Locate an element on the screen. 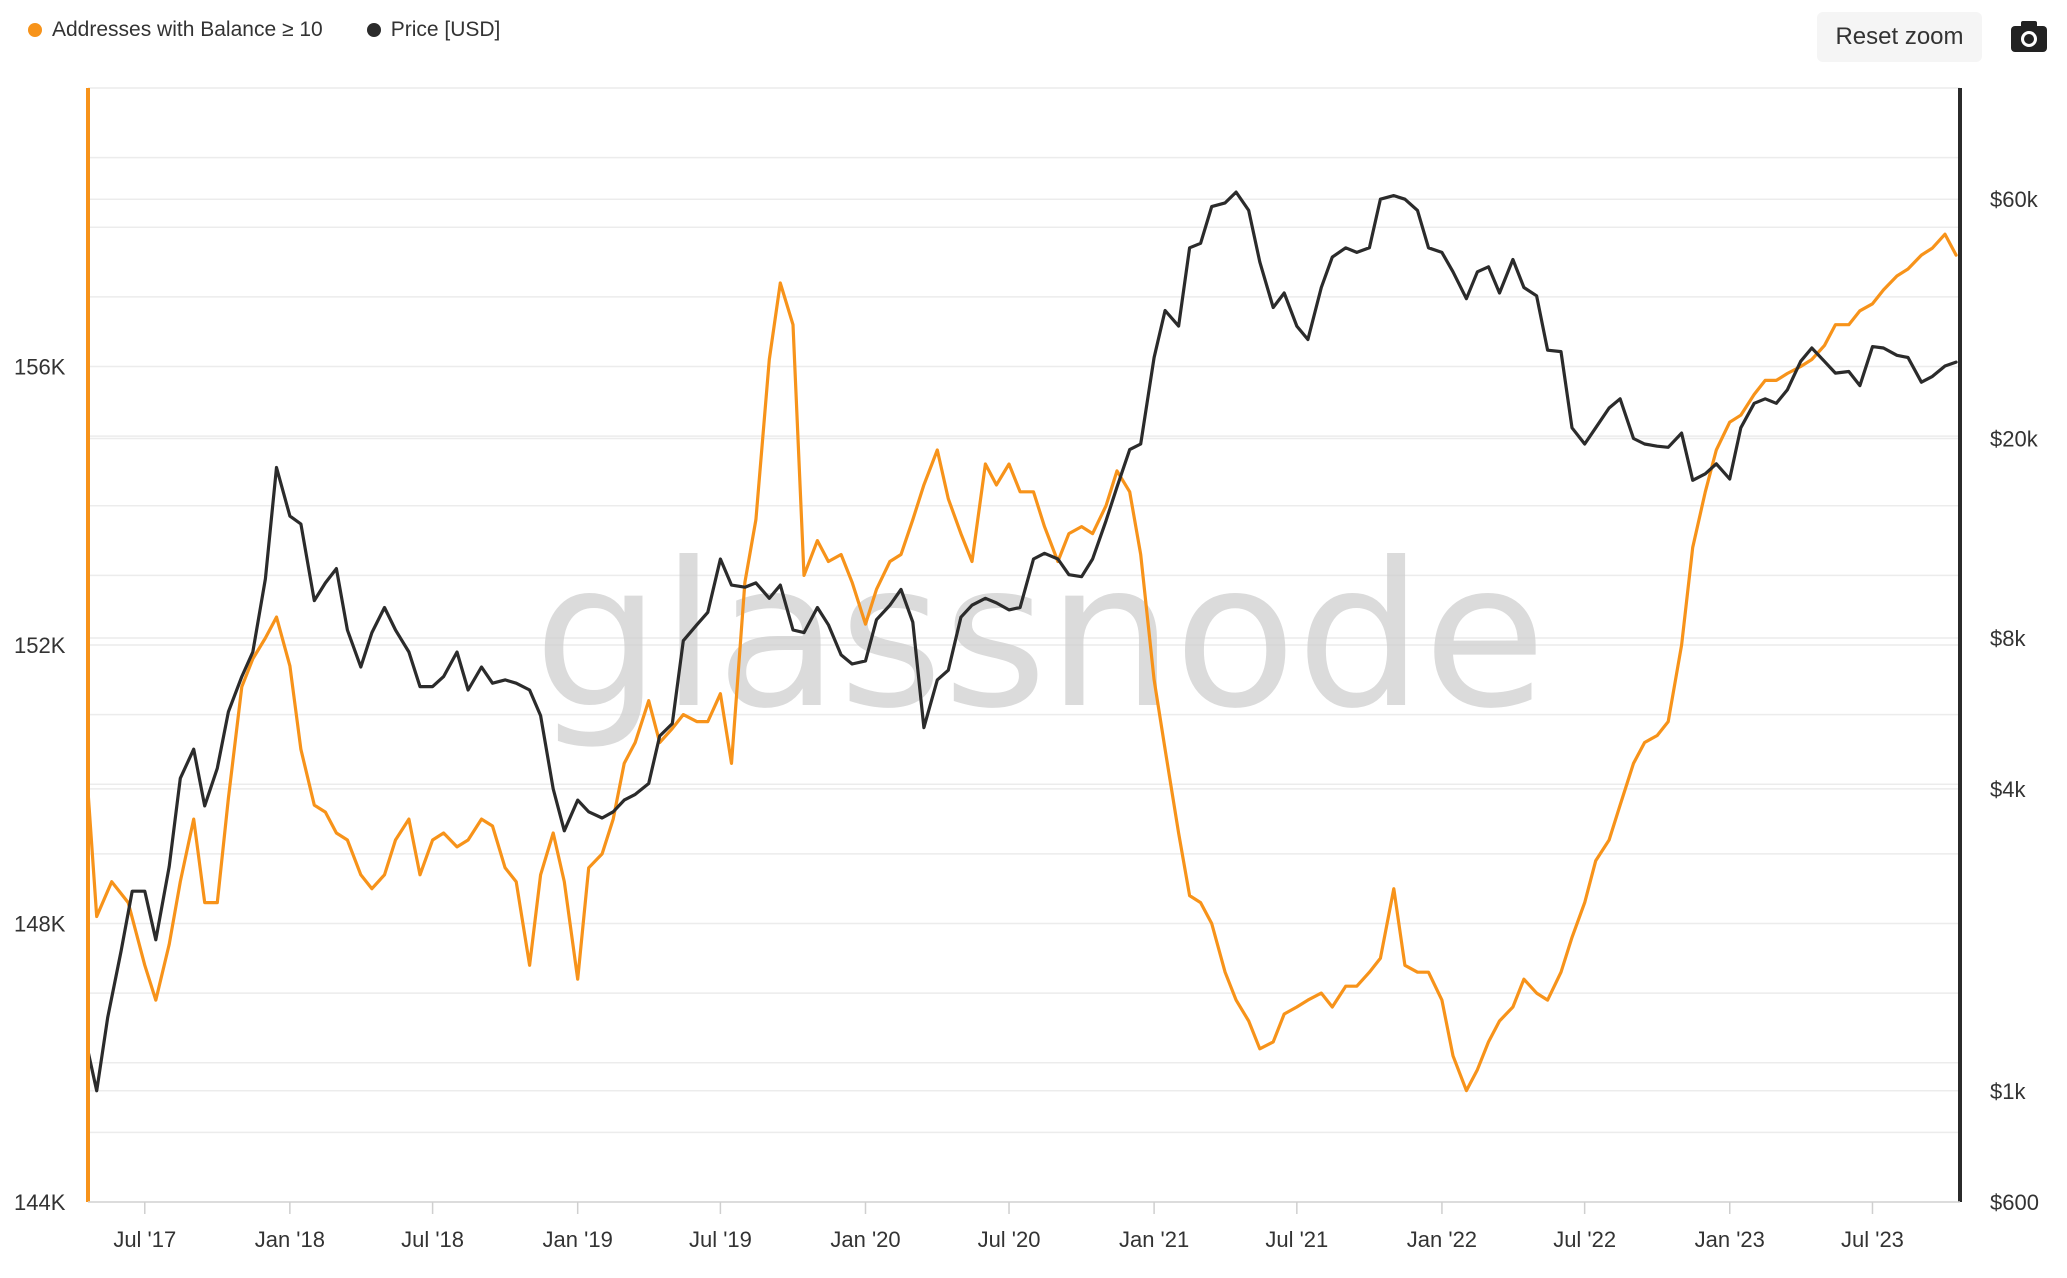 The image size is (2067, 1278). y-right-tick-label: $20k is located at coordinates (2014, 438).